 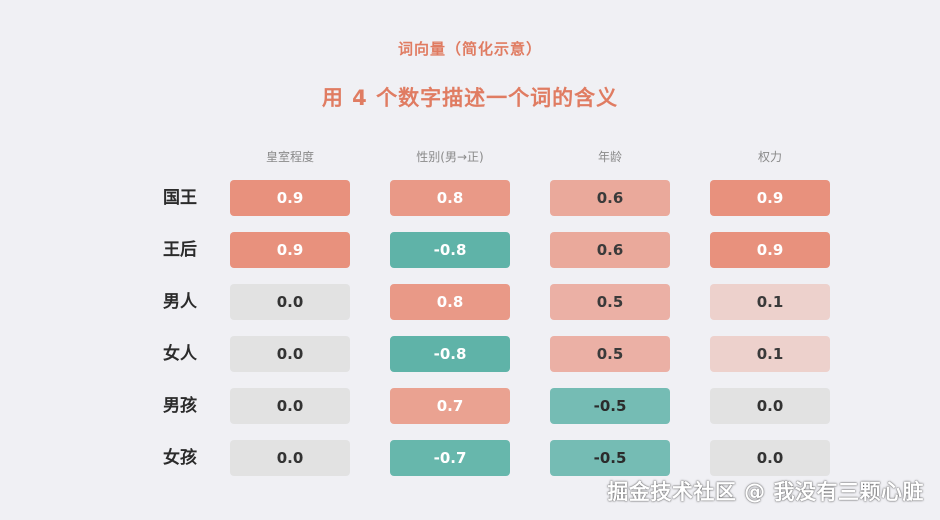 What do you see at coordinates (180, 406) in the screenshot?
I see `row-label: 男孩` at bounding box center [180, 406].